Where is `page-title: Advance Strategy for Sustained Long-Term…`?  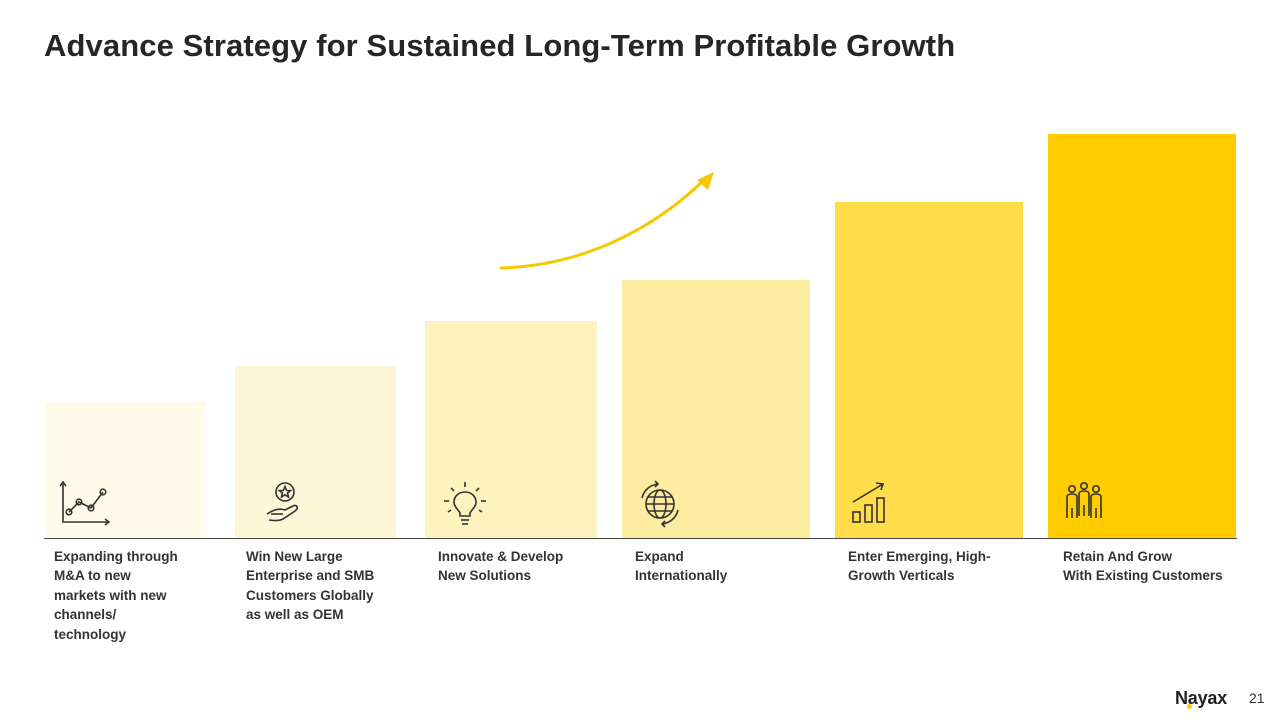 page-title: Advance Strategy for Sustained Long-Term… is located at coordinates (500, 45).